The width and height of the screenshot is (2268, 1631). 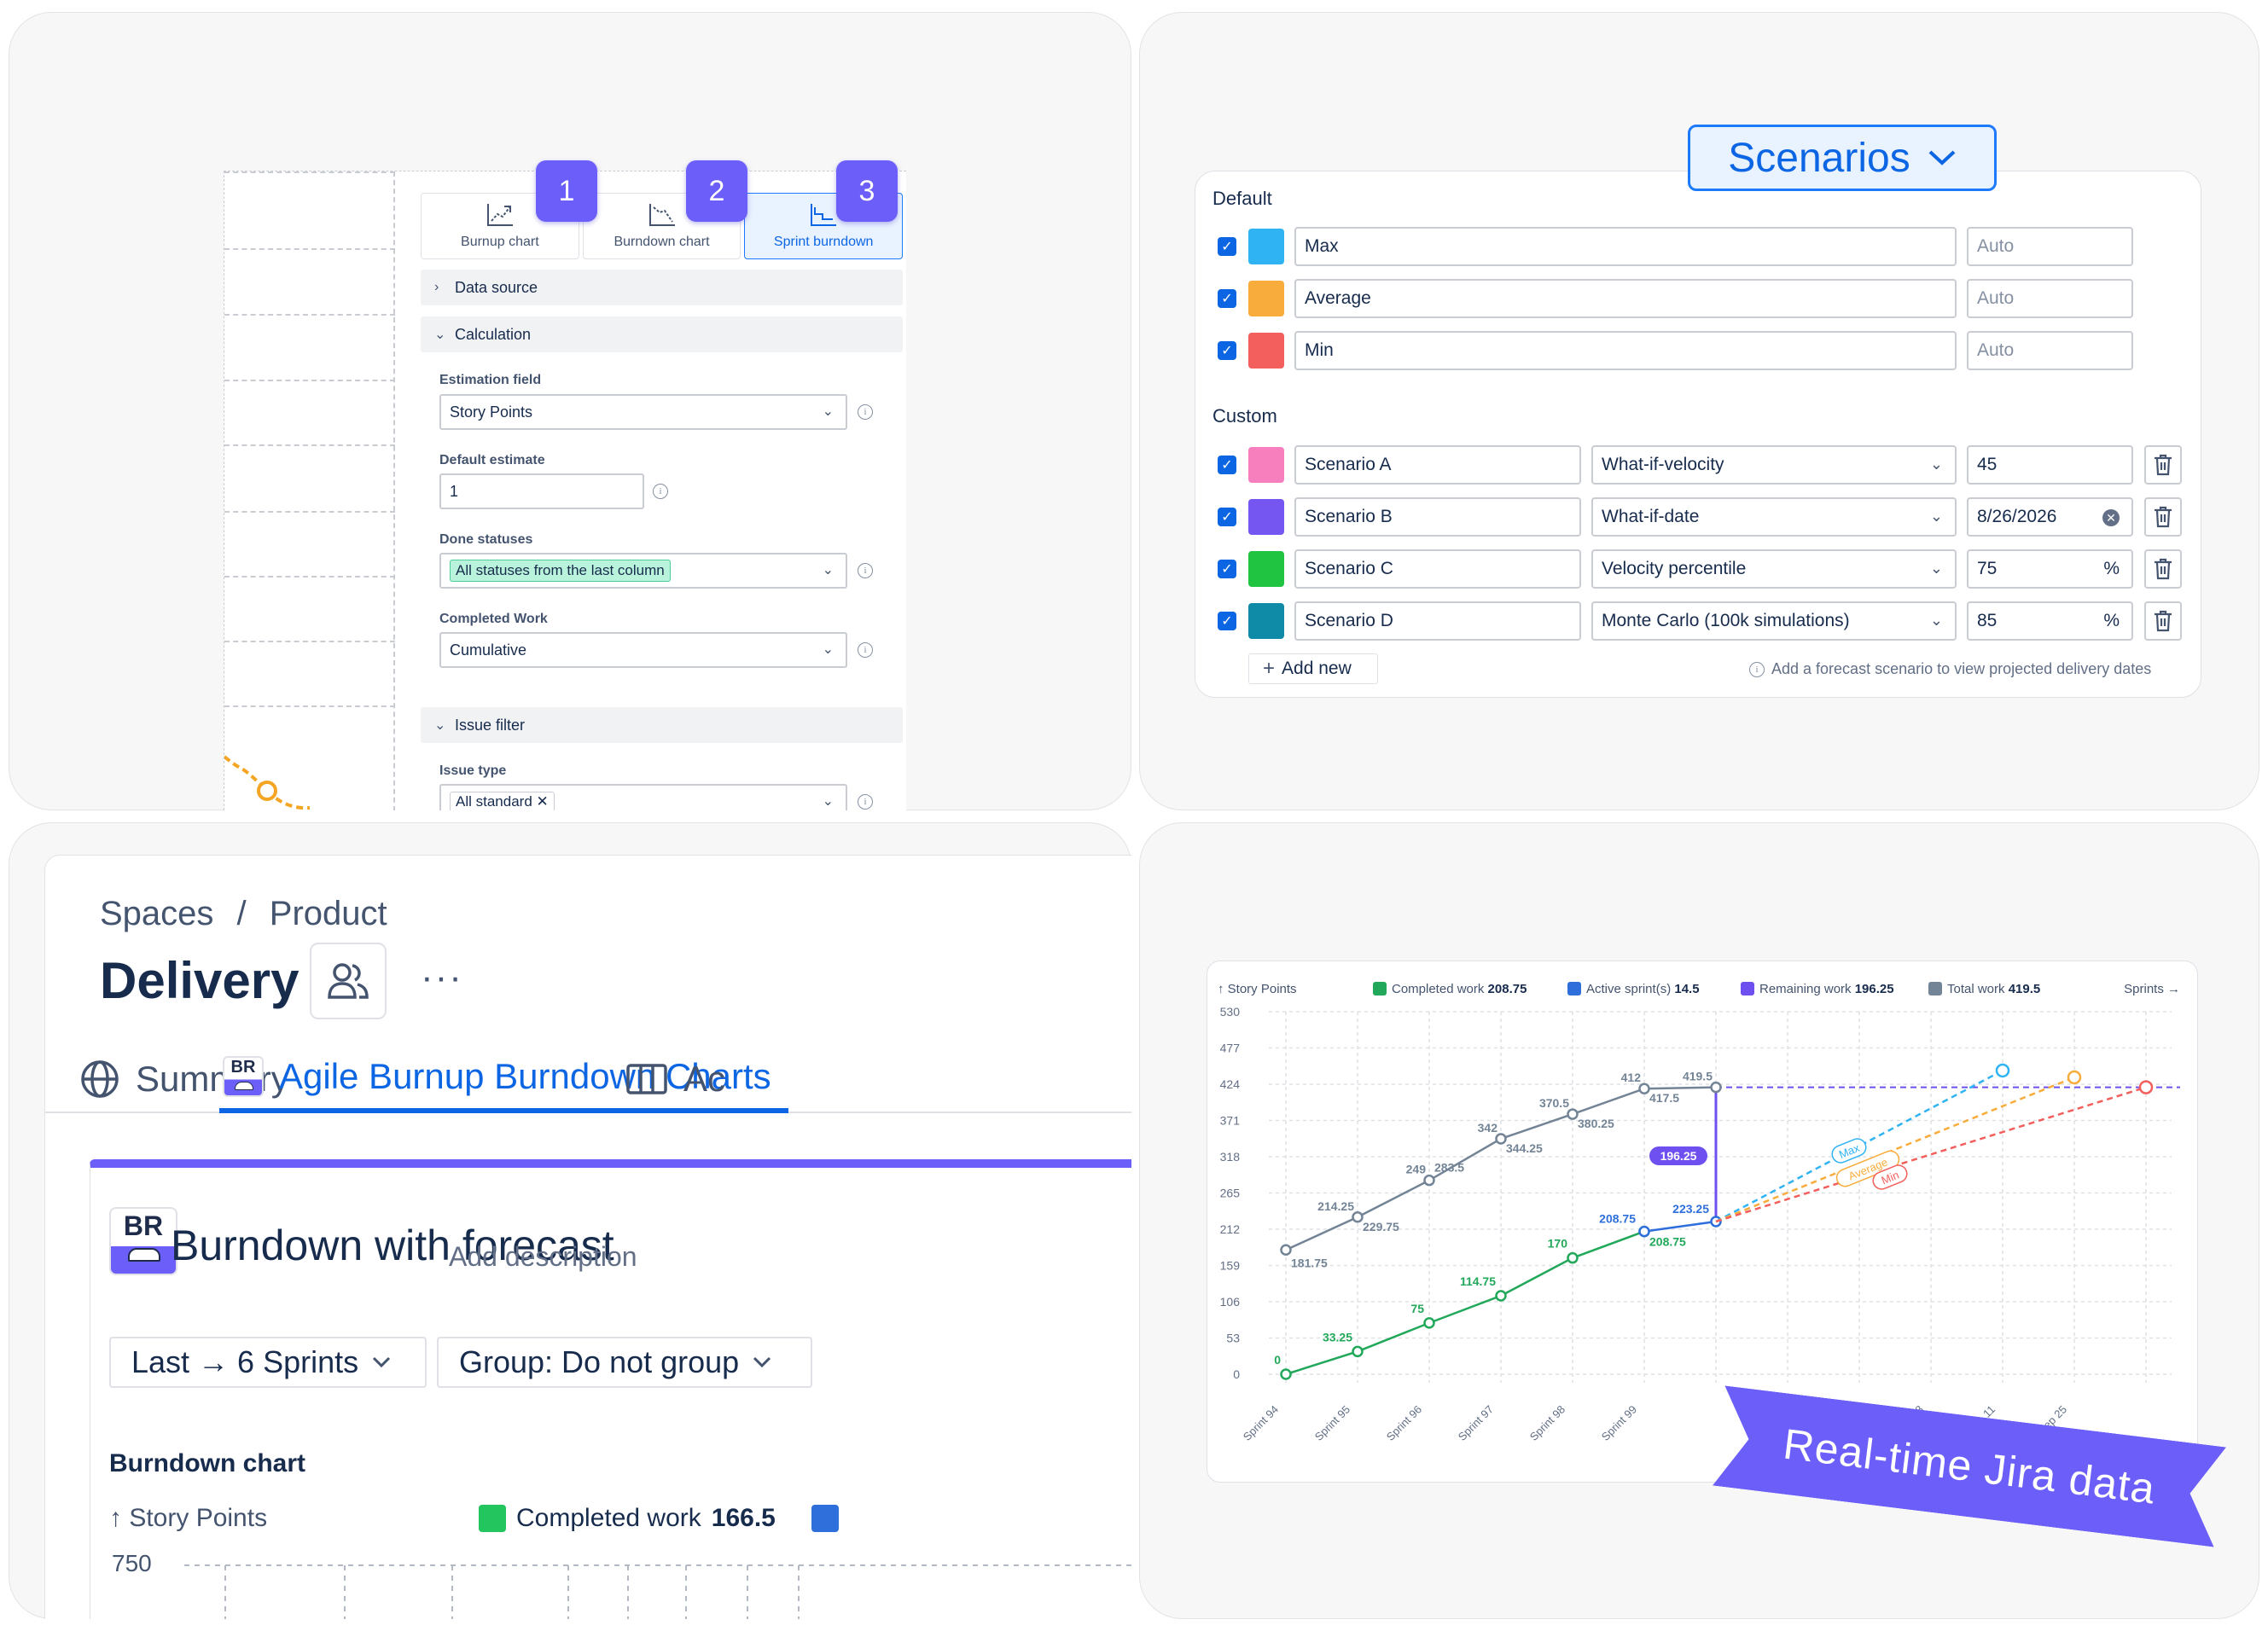 What do you see at coordinates (646, 1079) in the screenshot?
I see `board-icon` at bounding box center [646, 1079].